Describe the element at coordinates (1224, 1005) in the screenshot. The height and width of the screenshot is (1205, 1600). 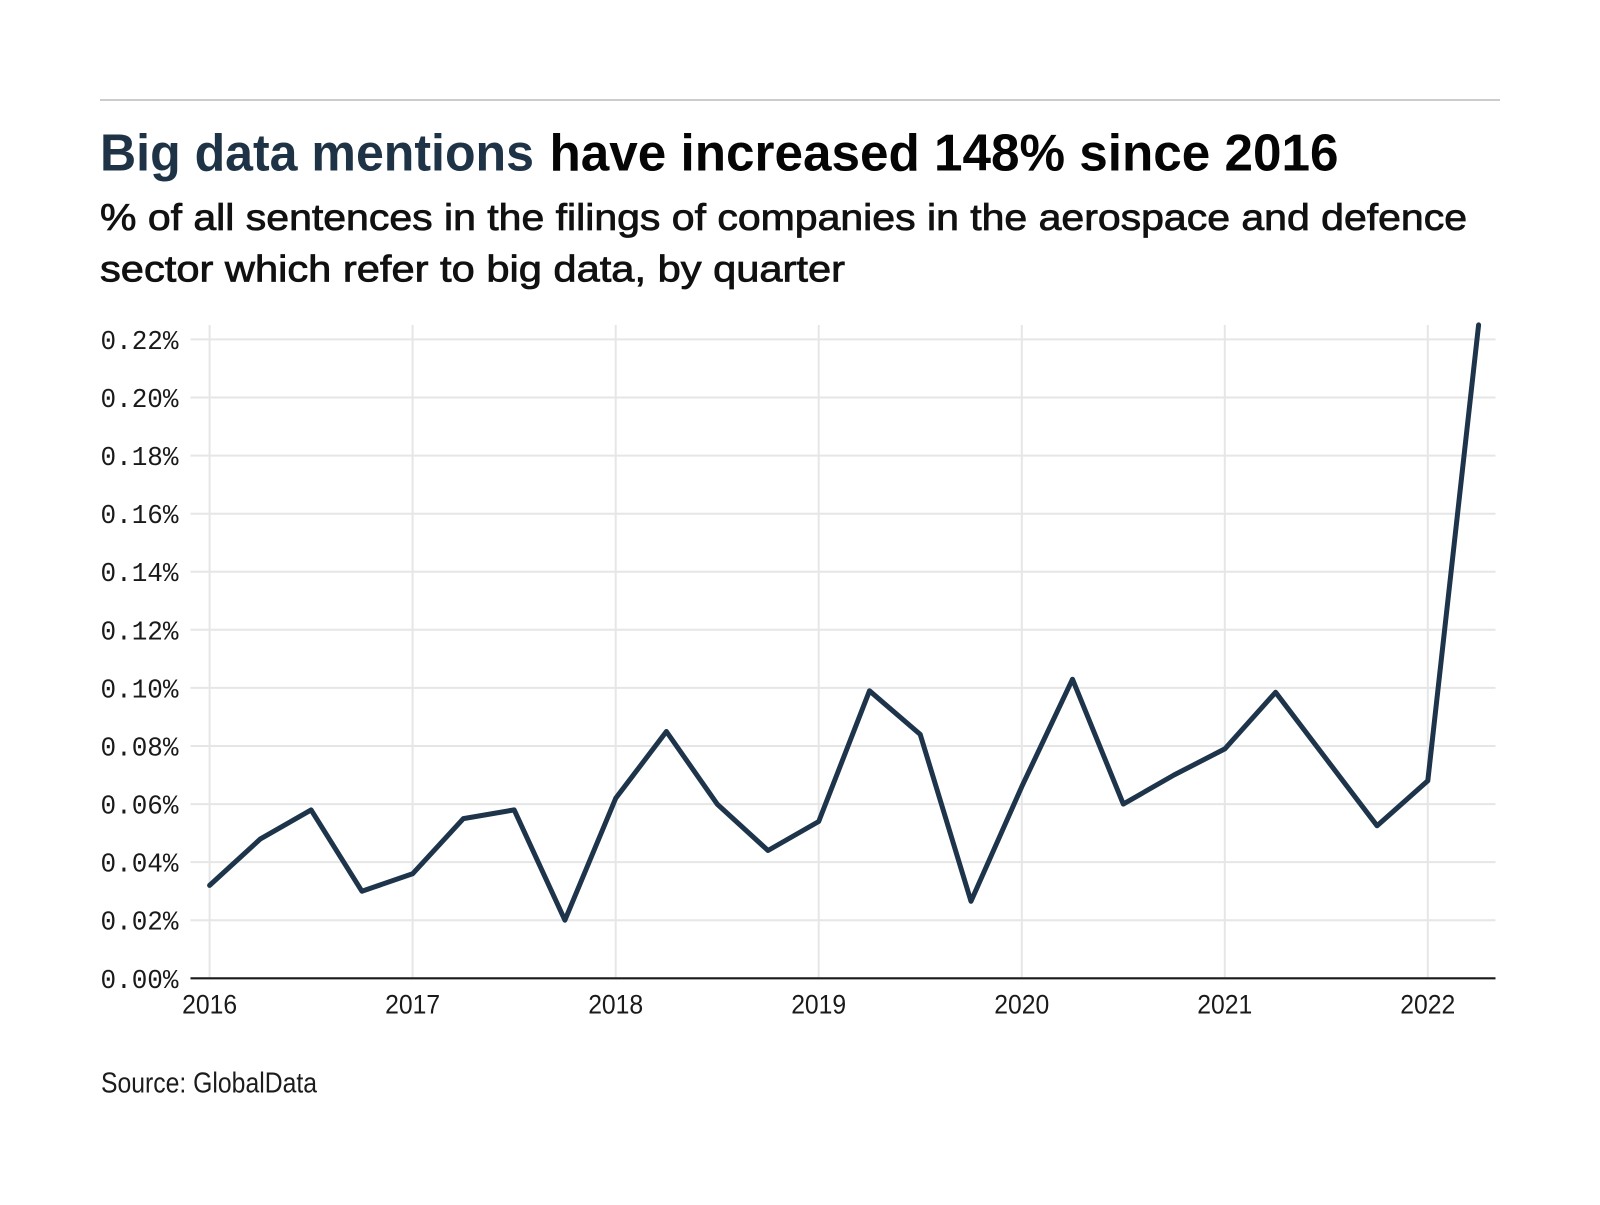
I see `svg-text: 2021` at that location.